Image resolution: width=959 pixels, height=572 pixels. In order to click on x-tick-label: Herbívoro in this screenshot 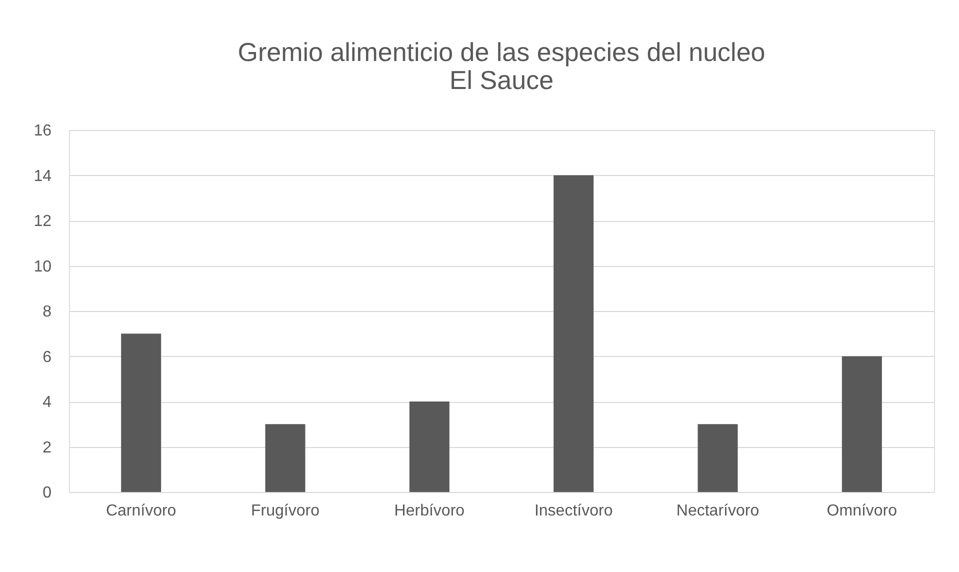, I will do `click(429, 511)`.